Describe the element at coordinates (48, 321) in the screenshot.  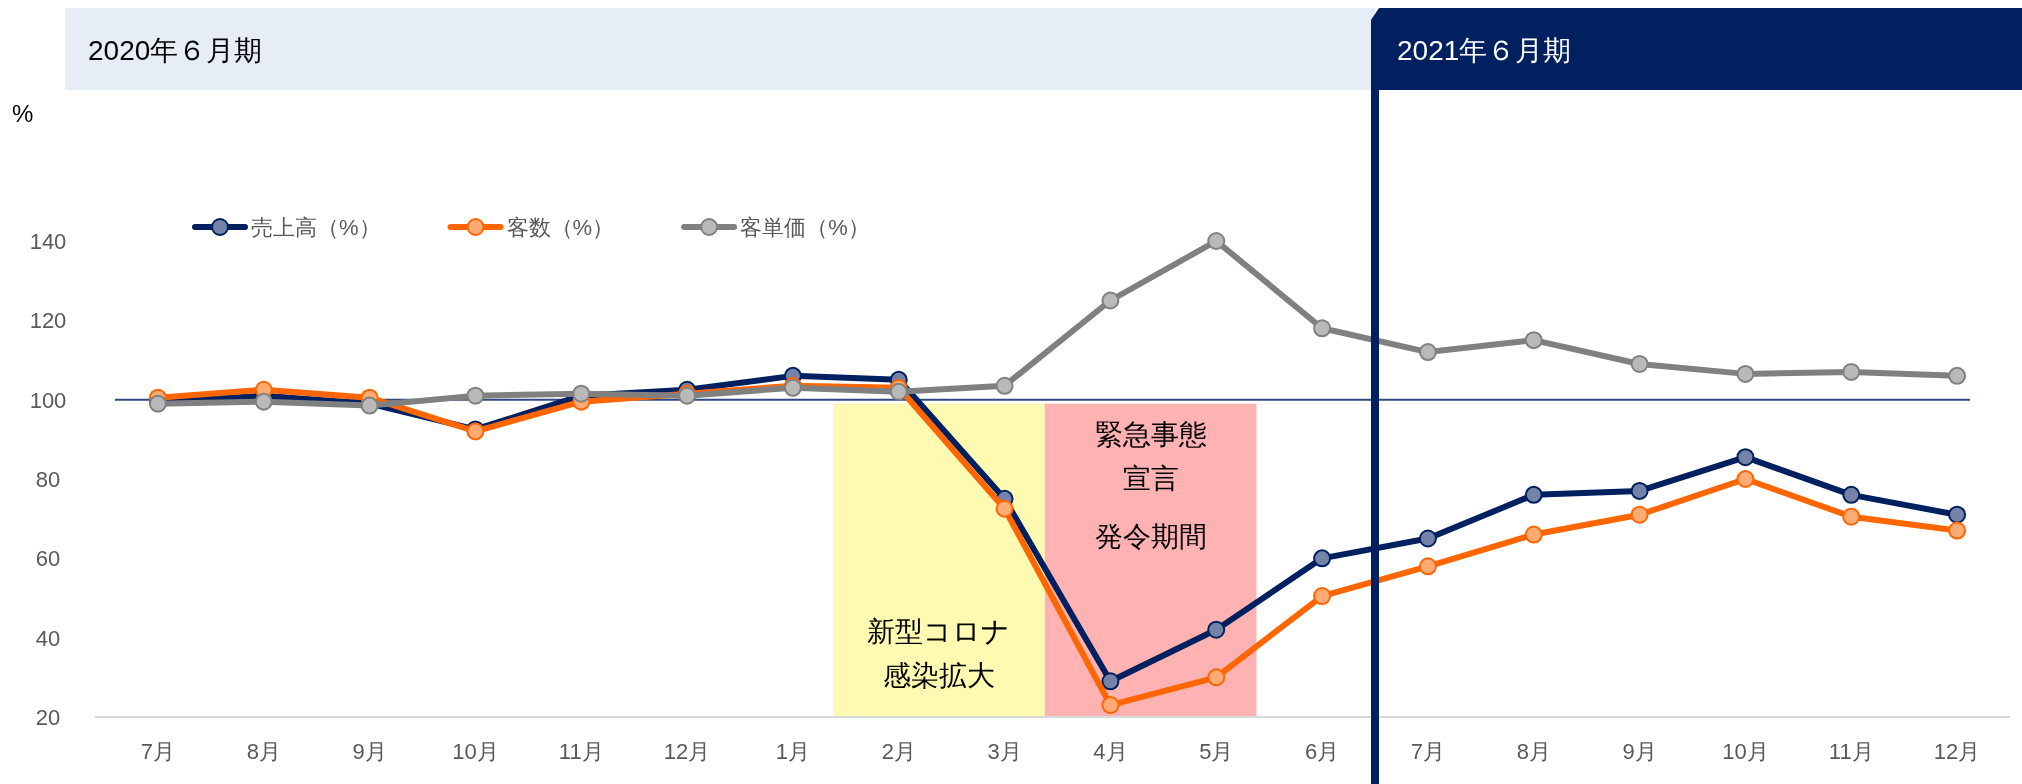
I see `y-tick-label: 120` at that location.